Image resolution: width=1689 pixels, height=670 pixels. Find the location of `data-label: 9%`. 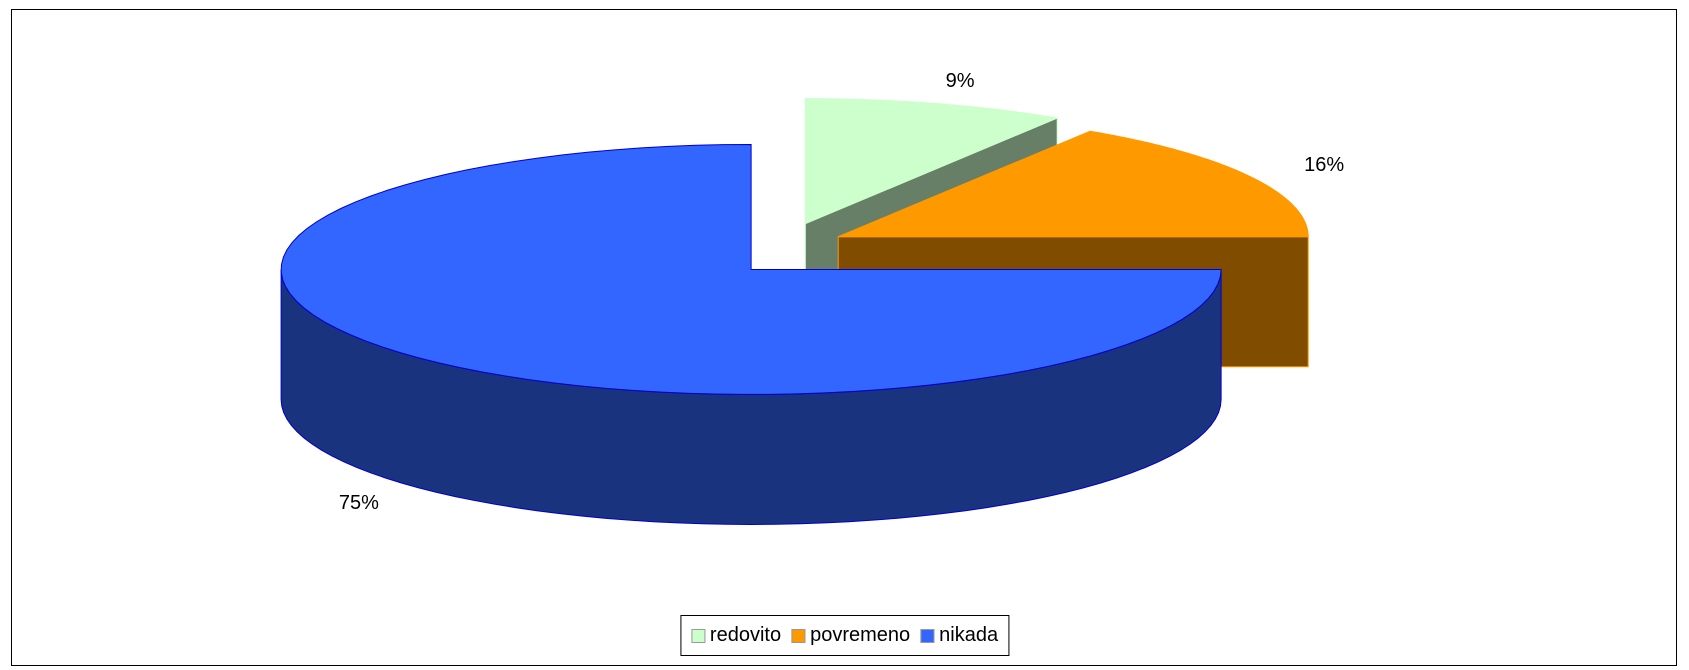

data-label: 9% is located at coordinates (960, 81).